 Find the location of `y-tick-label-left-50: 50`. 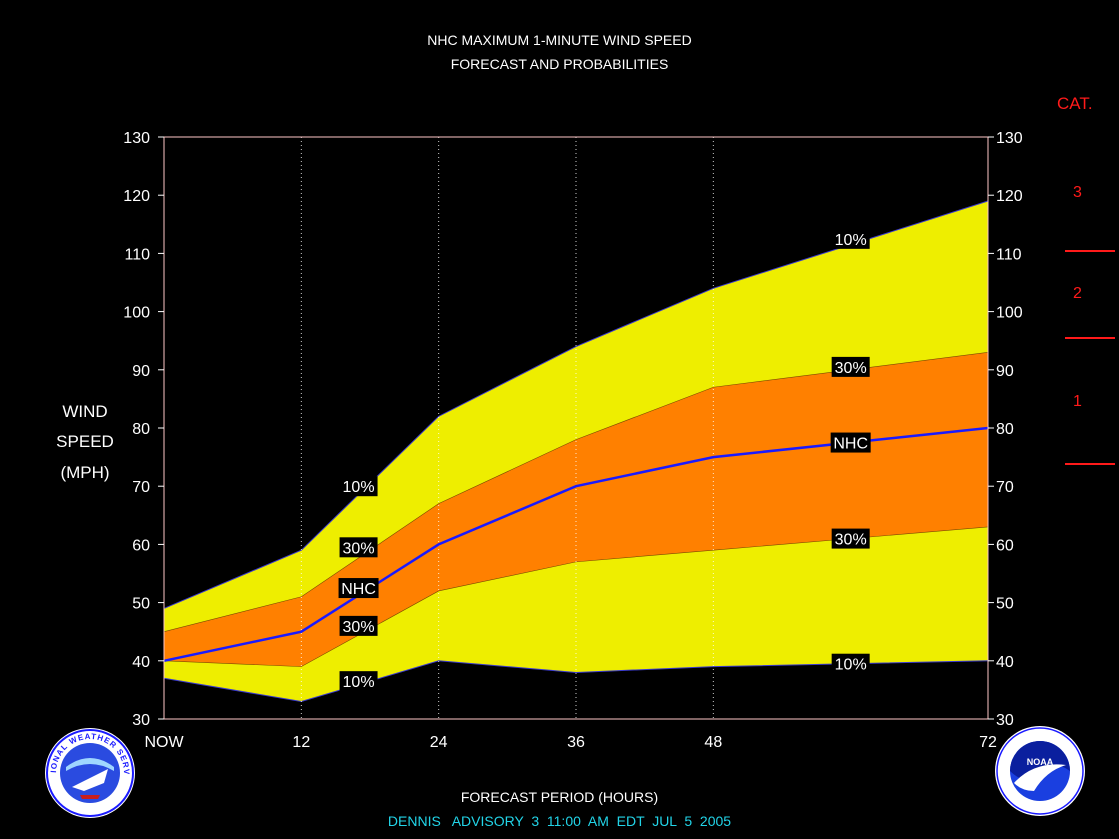

y-tick-label-left-50: 50 is located at coordinates (141, 604).